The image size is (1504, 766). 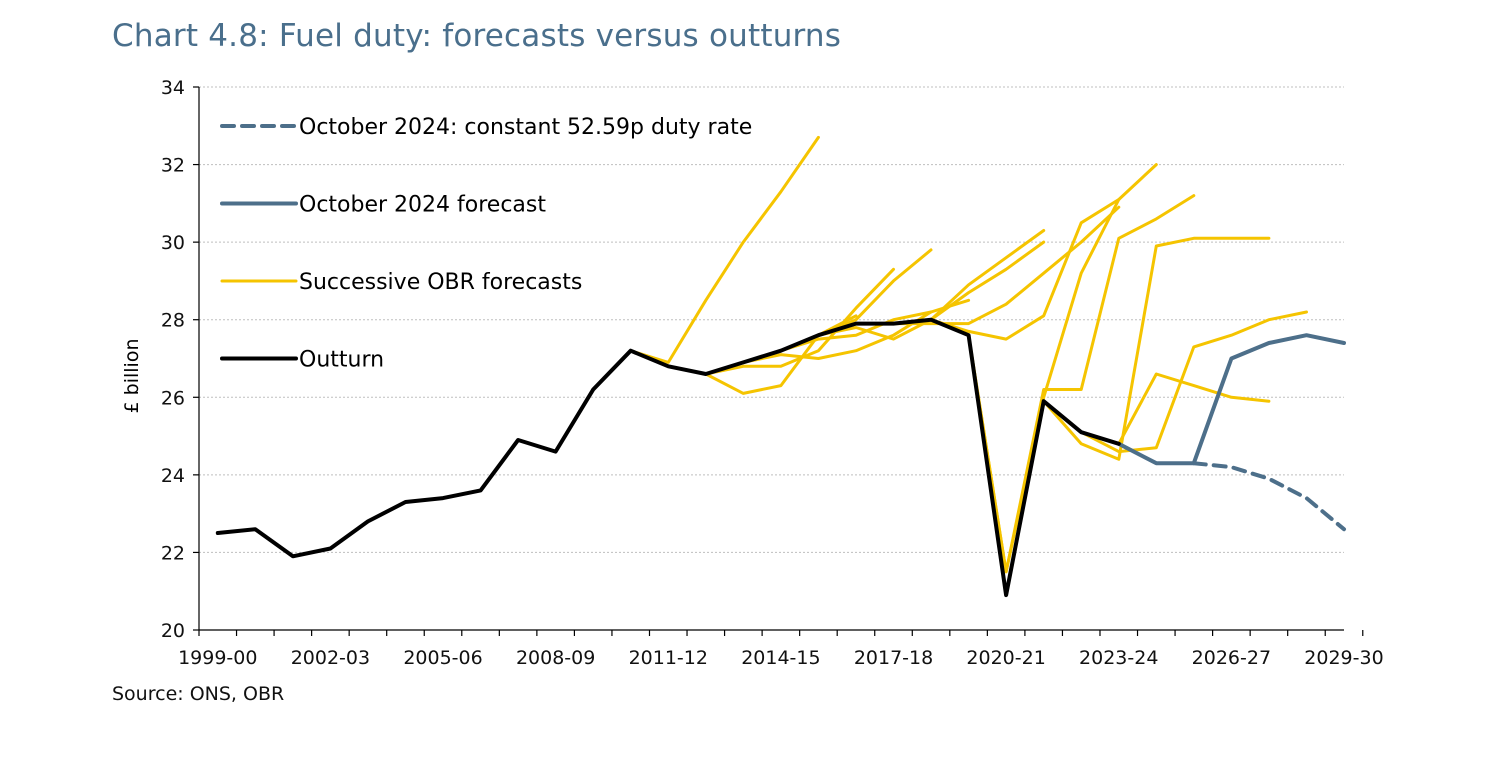 What do you see at coordinates (173, 359) in the screenshot?
I see `y-tick-labels: 20 22 24 26 28 30 32 34` at bounding box center [173, 359].